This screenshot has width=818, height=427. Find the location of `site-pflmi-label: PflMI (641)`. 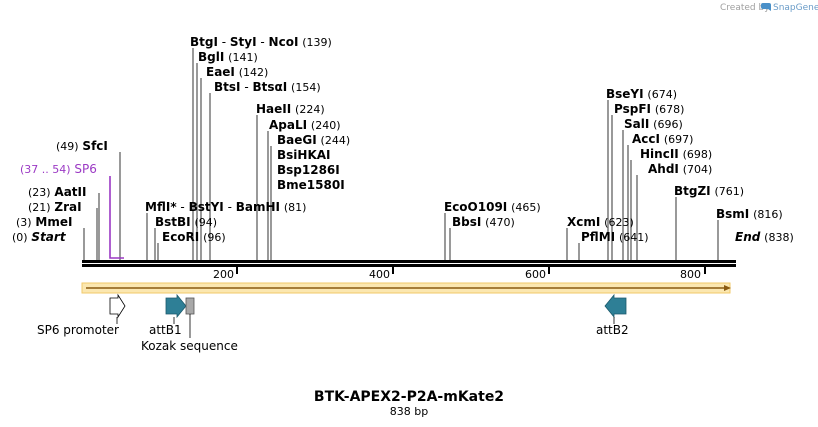

site-pflmi-label: PflMI (641) is located at coordinates (615, 237).